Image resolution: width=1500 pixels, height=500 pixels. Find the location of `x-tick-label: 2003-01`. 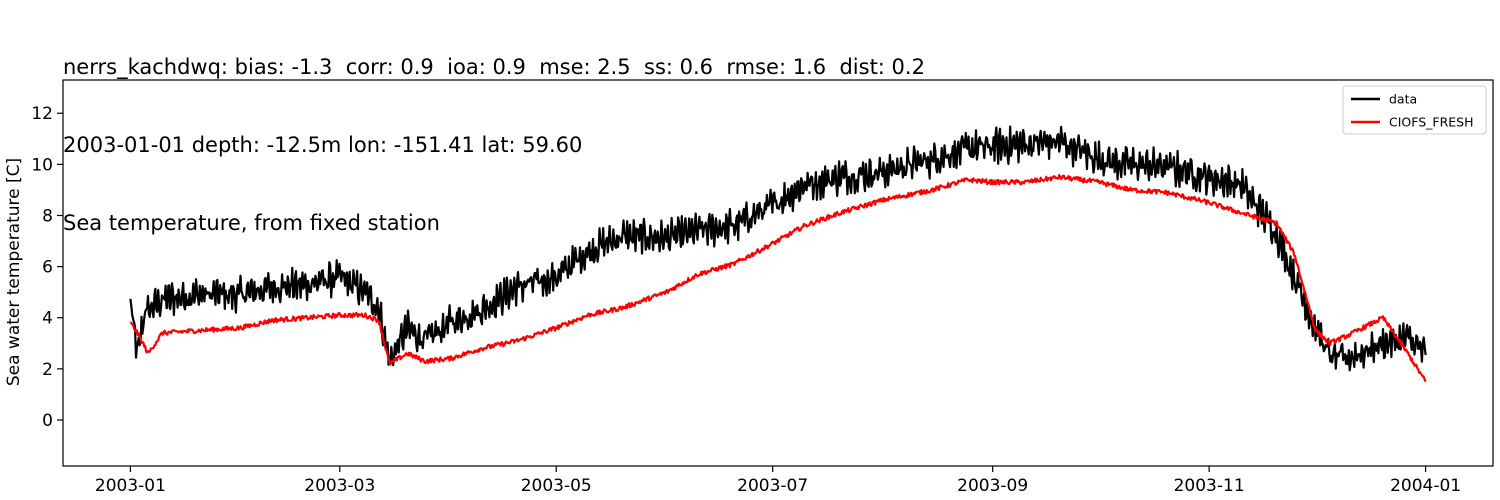

x-tick-label: 2003-01 is located at coordinates (130, 486).